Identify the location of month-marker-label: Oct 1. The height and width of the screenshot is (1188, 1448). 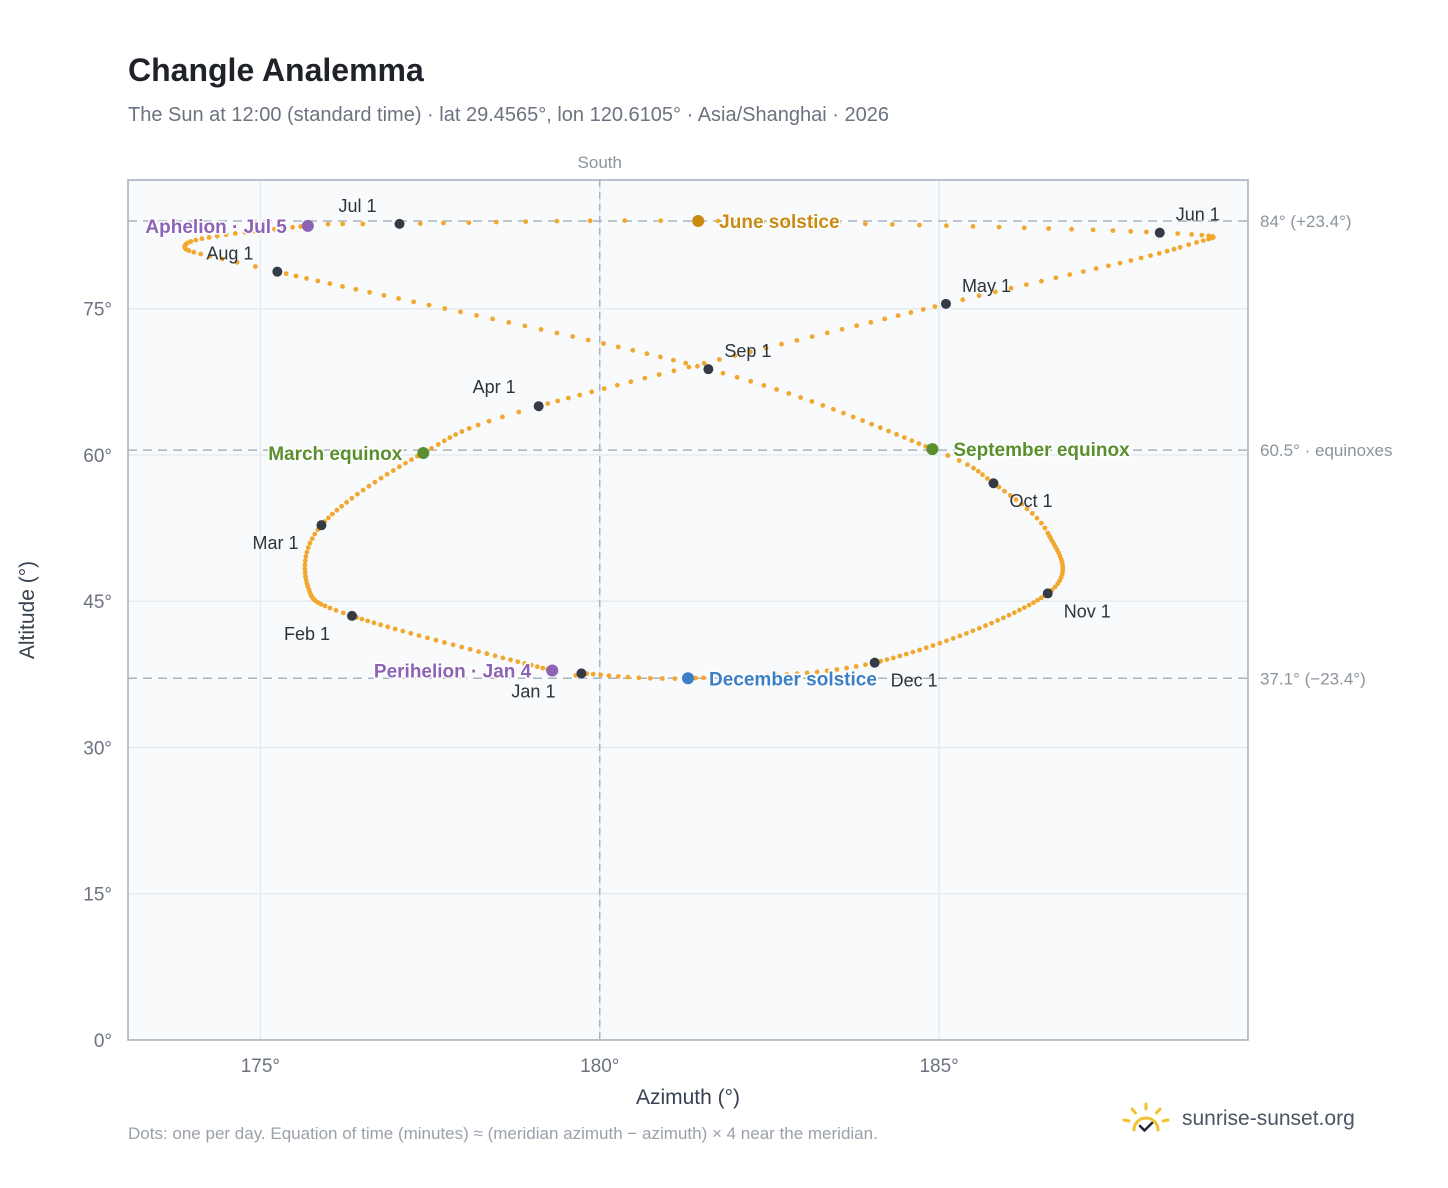
(1030, 501).